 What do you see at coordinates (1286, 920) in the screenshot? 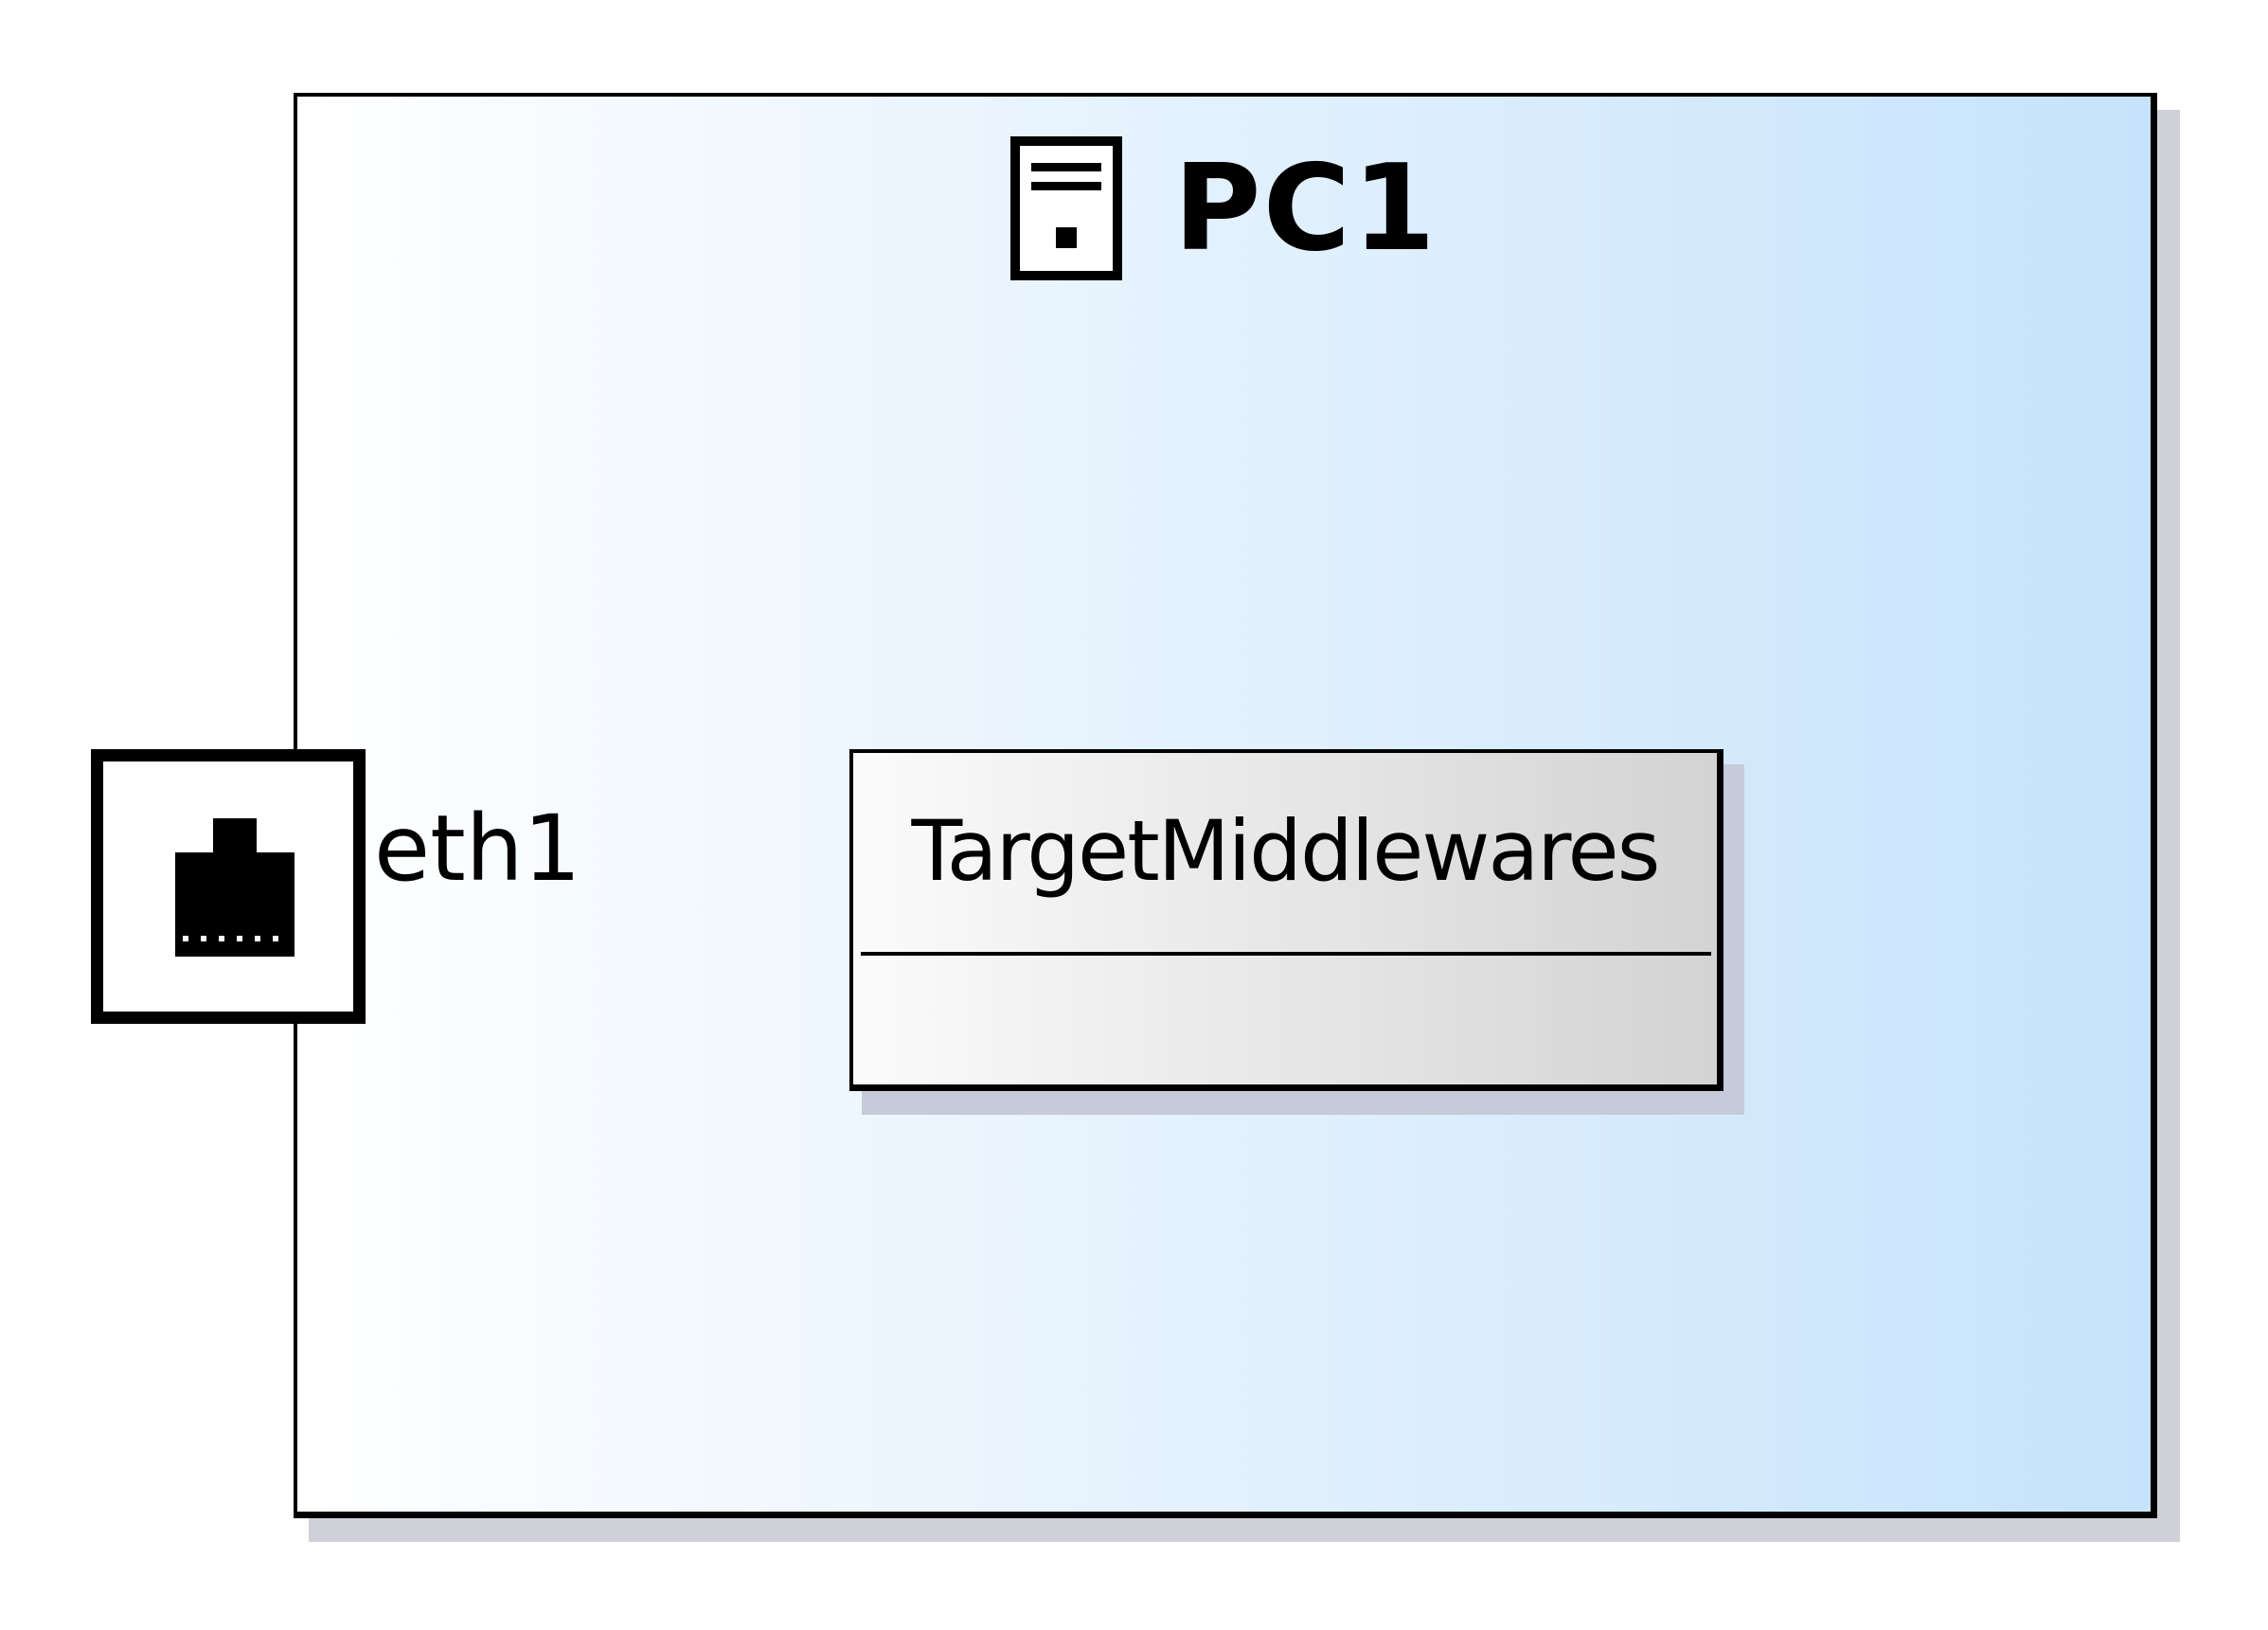
I see `component-target-middlewares: TargetMiddlewares` at bounding box center [1286, 920].